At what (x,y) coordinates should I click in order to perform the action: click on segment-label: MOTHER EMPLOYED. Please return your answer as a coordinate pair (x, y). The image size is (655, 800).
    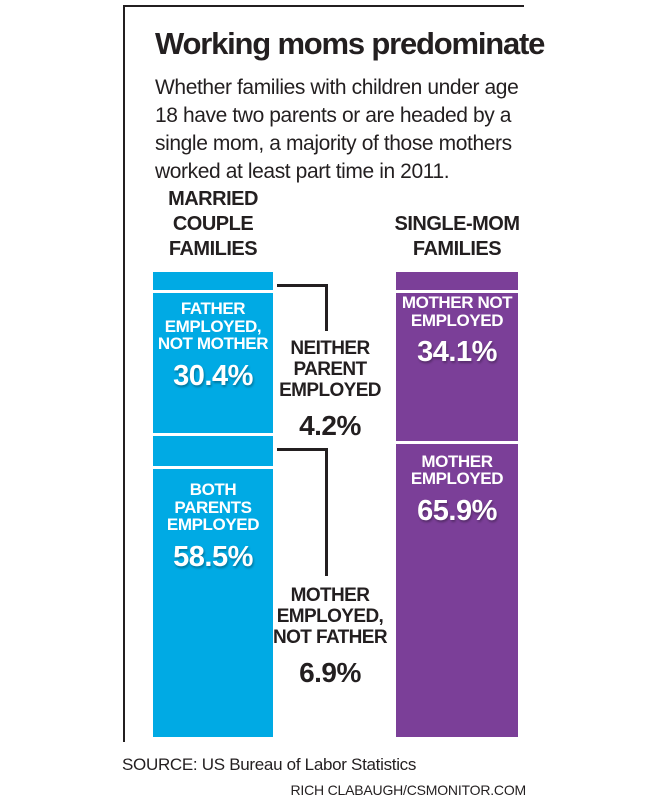
    Looking at the image, I should click on (457, 470).